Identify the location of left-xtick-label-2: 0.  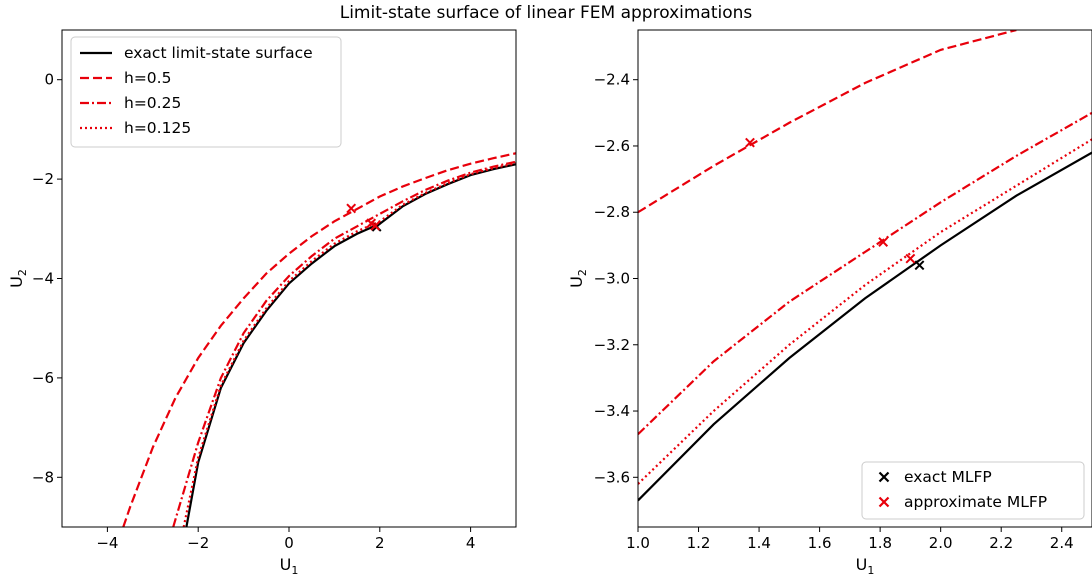
(289, 543).